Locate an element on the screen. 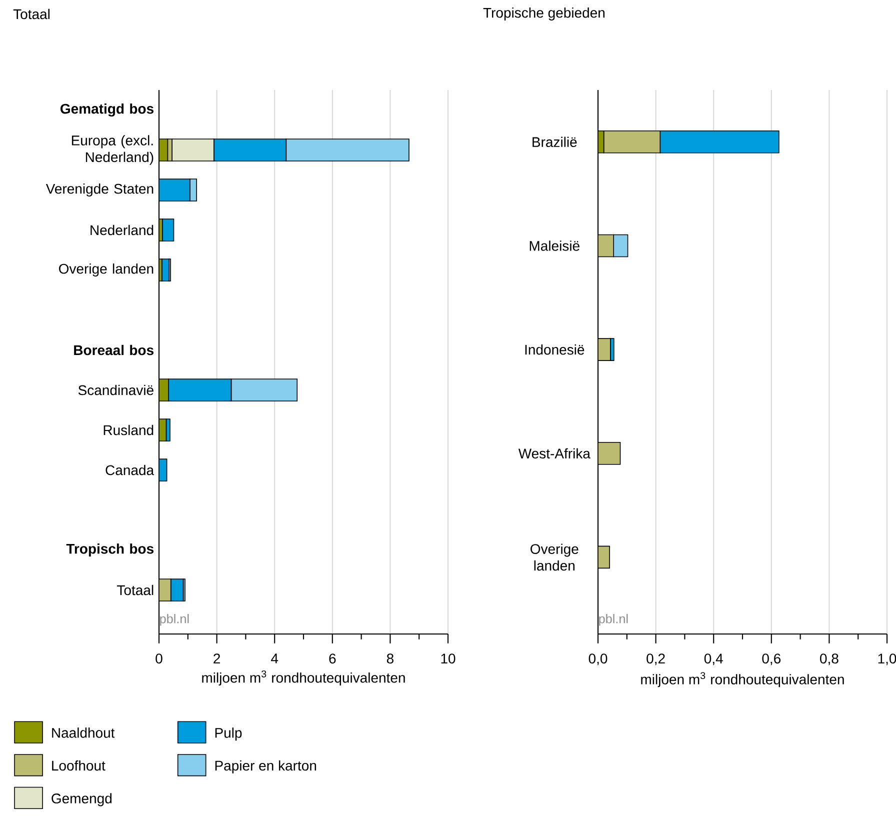 The image size is (896, 832). x-tick-label: 4 is located at coordinates (274, 659).